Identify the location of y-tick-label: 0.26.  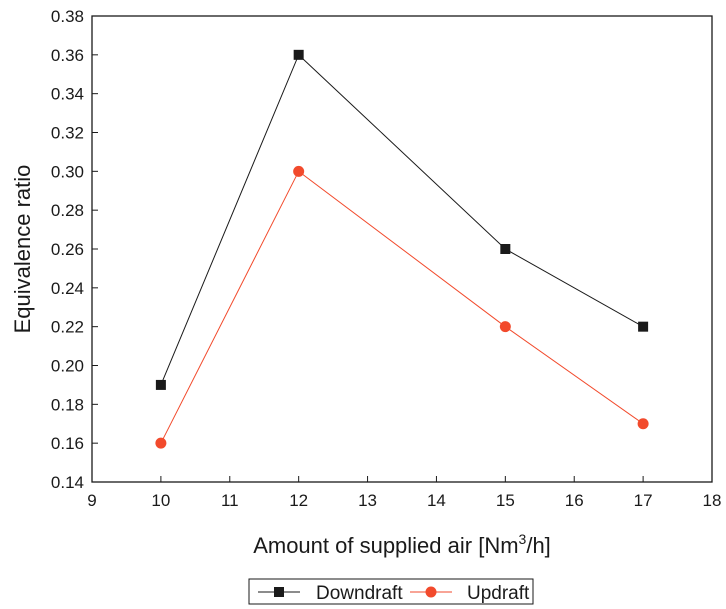
(67, 249).